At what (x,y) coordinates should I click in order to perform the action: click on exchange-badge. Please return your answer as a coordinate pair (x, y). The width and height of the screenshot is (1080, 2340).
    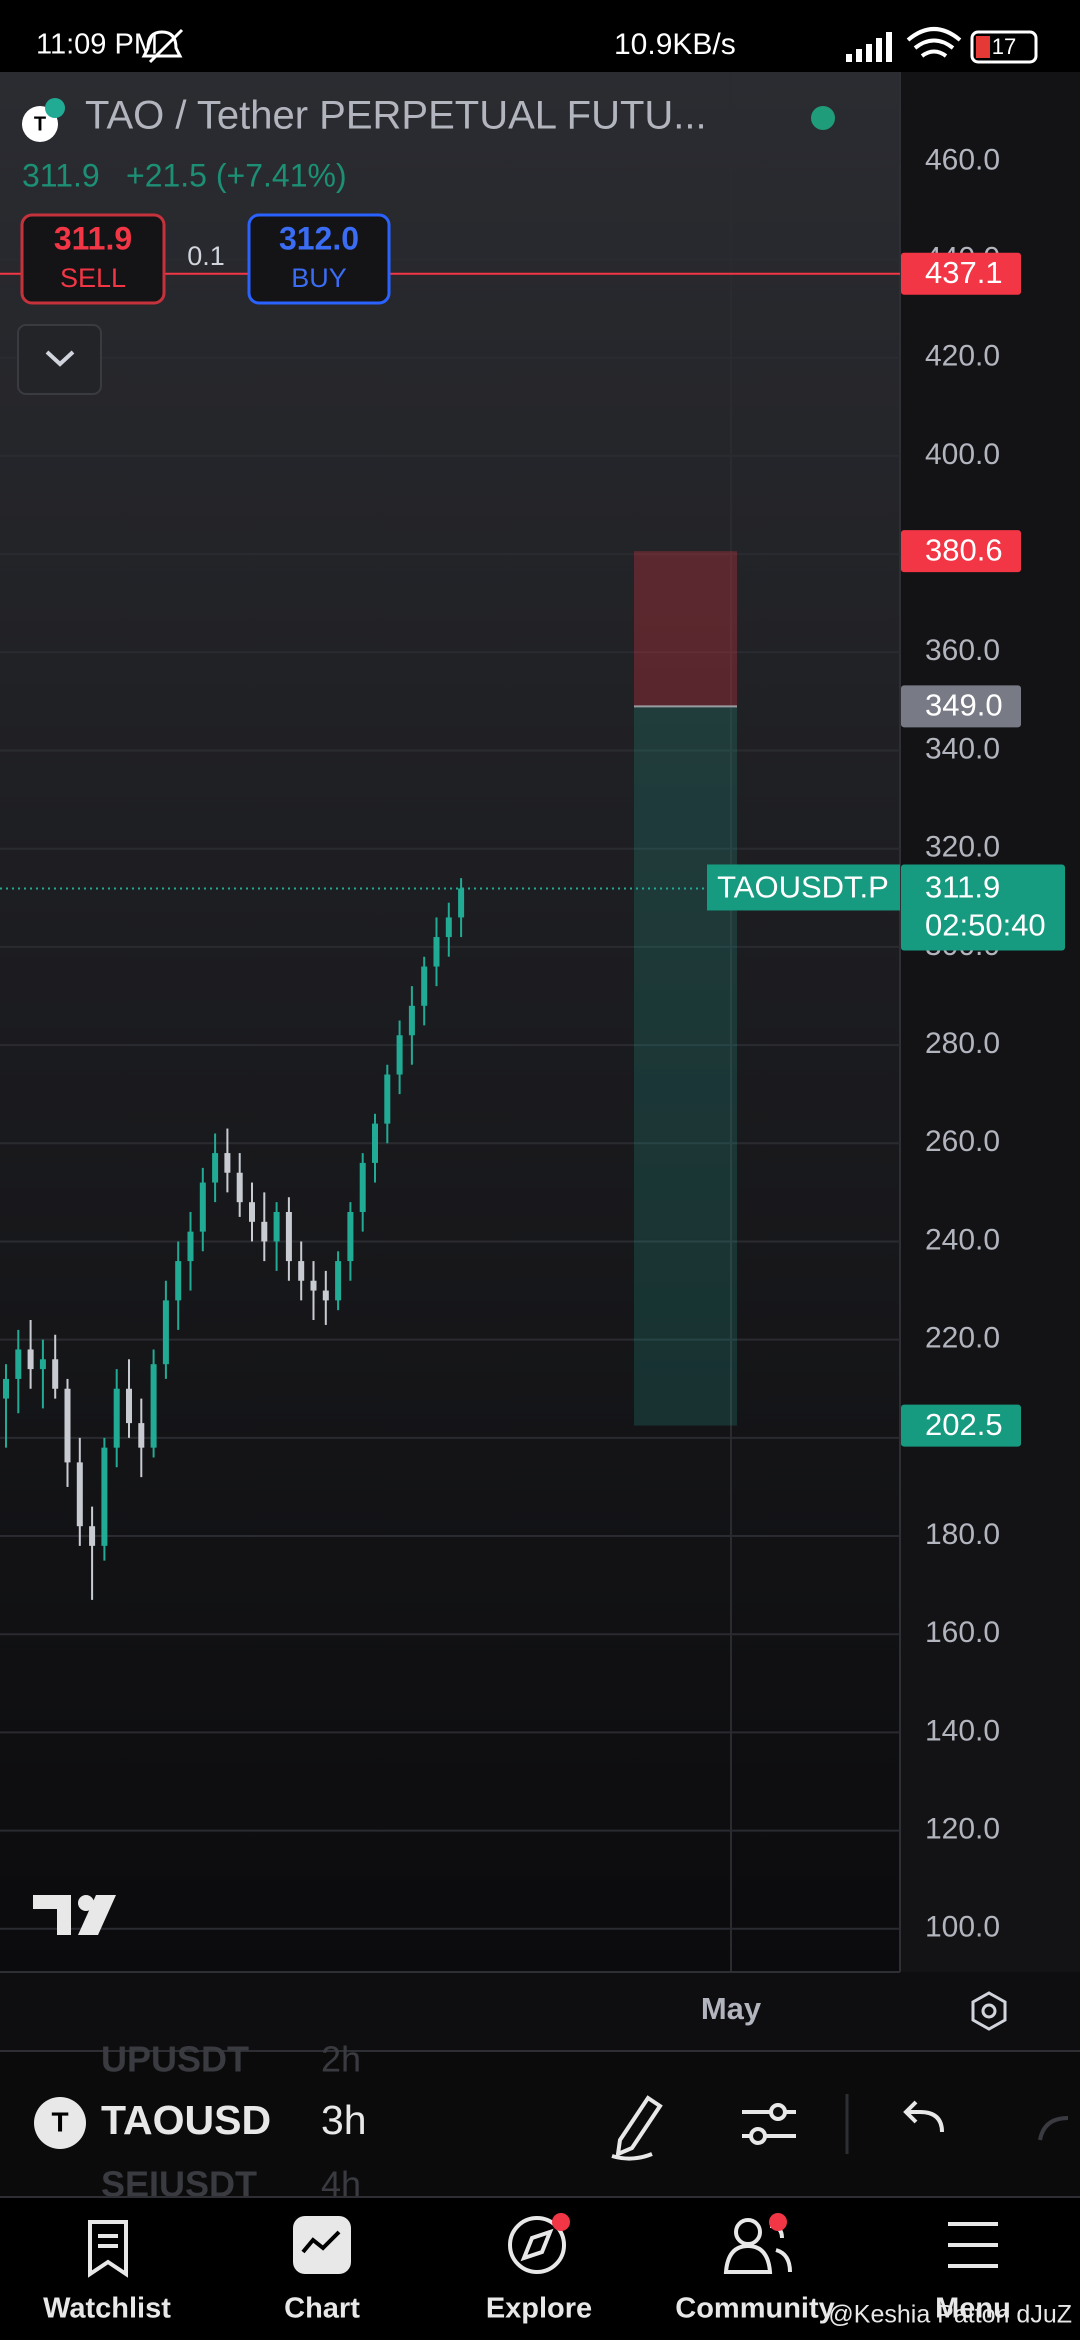
    Looking at the image, I should click on (55, 108).